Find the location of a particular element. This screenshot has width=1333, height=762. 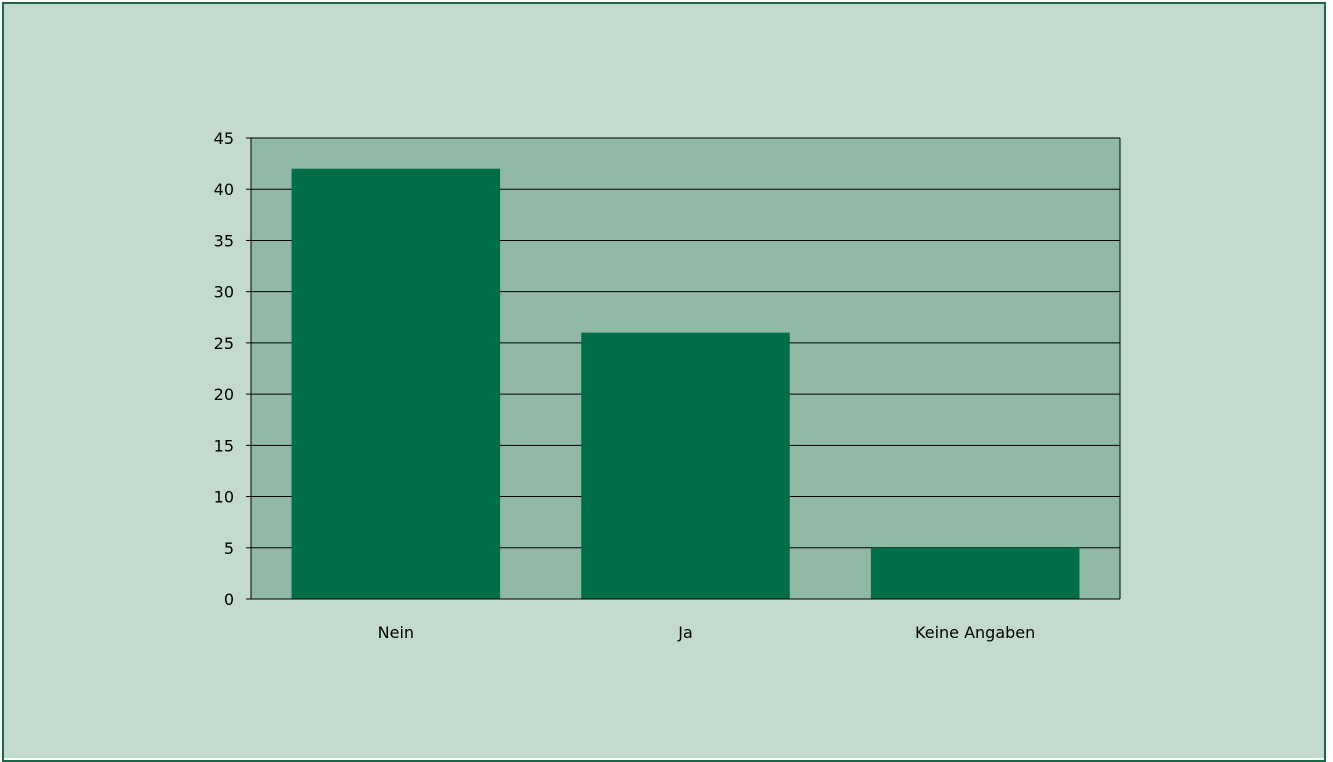

x-category-label-ja: Ja is located at coordinates (685, 632).